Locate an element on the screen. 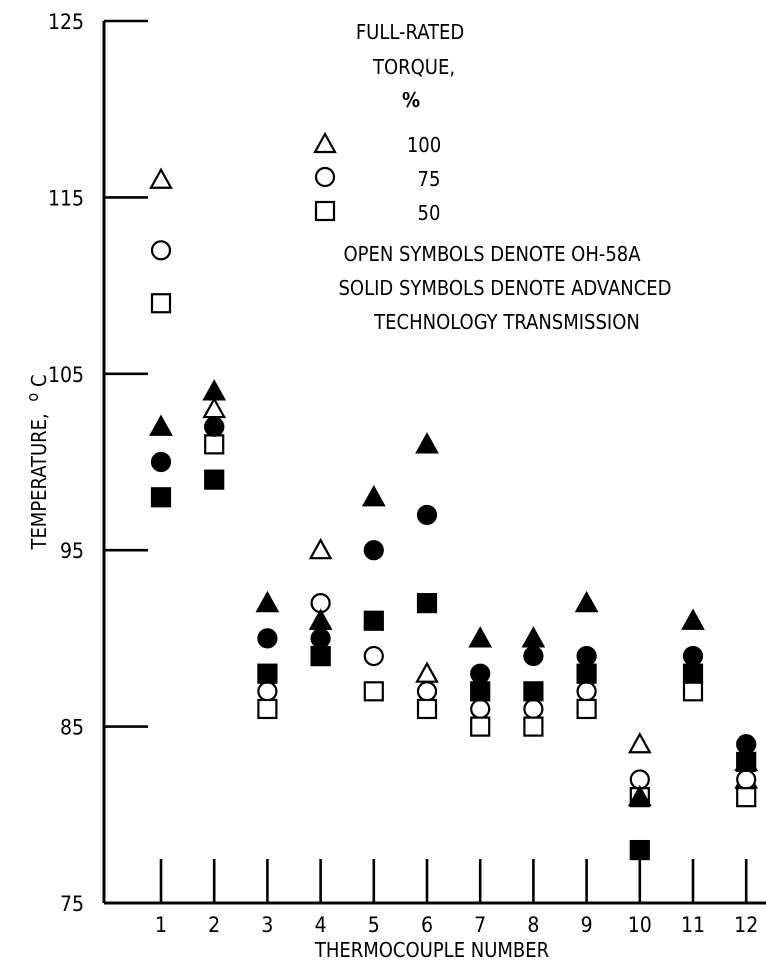  point-triangle-solid-tc6 is located at coordinates (427, 443).